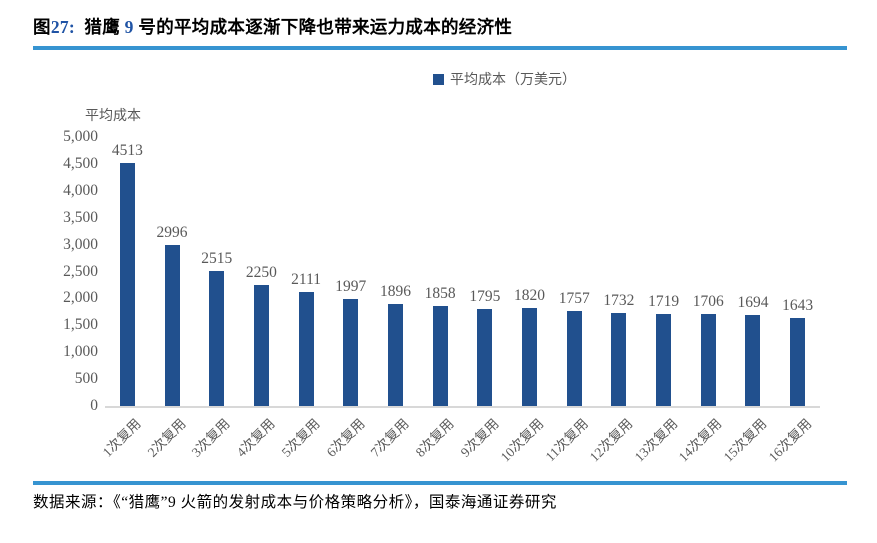 The height and width of the screenshot is (543, 877). What do you see at coordinates (513, 80) in the screenshot?
I see `legend-label: 平均成本（万美元）` at bounding box center [513, 80].